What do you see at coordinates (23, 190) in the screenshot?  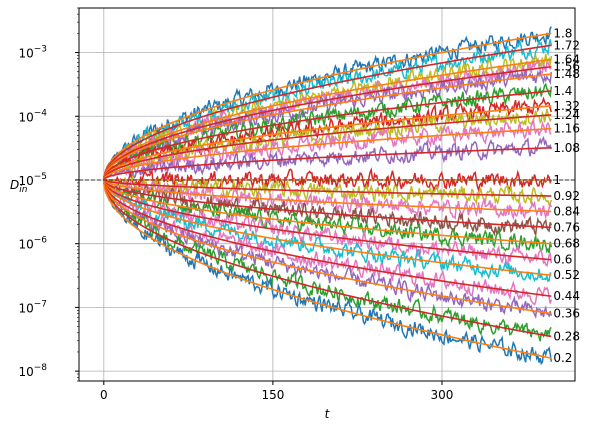 I see `y-axis-label-sub: in` at bounding box center [23, 190].